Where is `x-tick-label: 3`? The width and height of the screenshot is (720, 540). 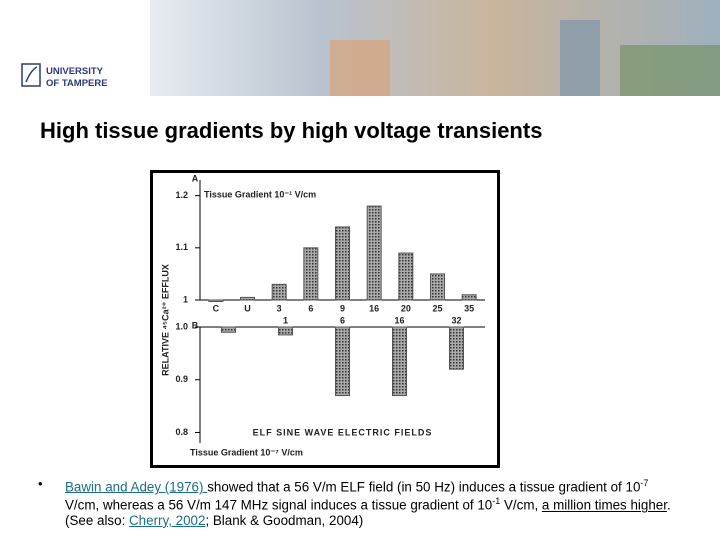
x-tick-label: 3 is located at coordinates (279, 308).